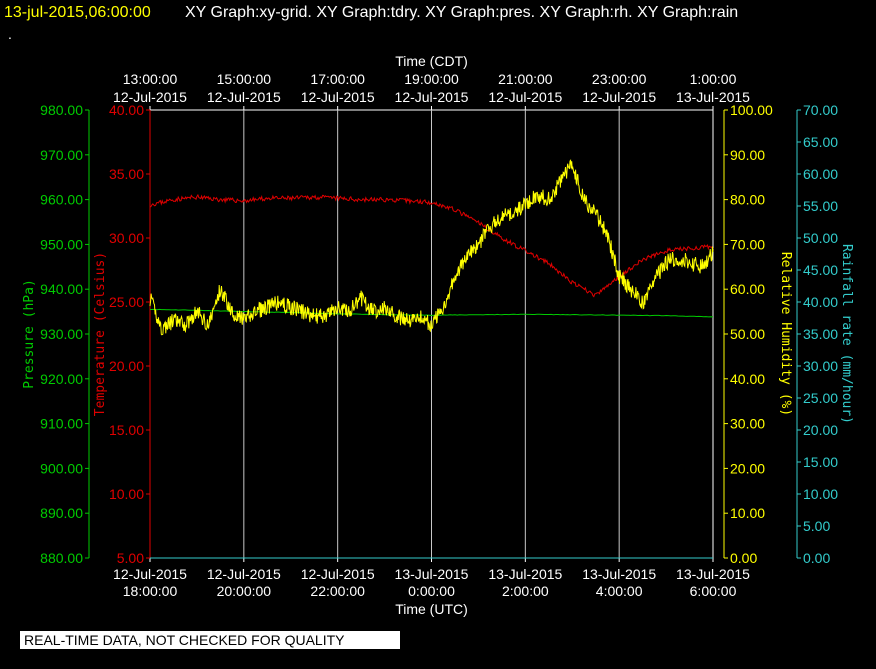 The height and width of the screenshot is (669, 876). Describe the element at coordinates (747, 244) in the screenshot. I see `humidity-tick-label: 70.00` at that location.